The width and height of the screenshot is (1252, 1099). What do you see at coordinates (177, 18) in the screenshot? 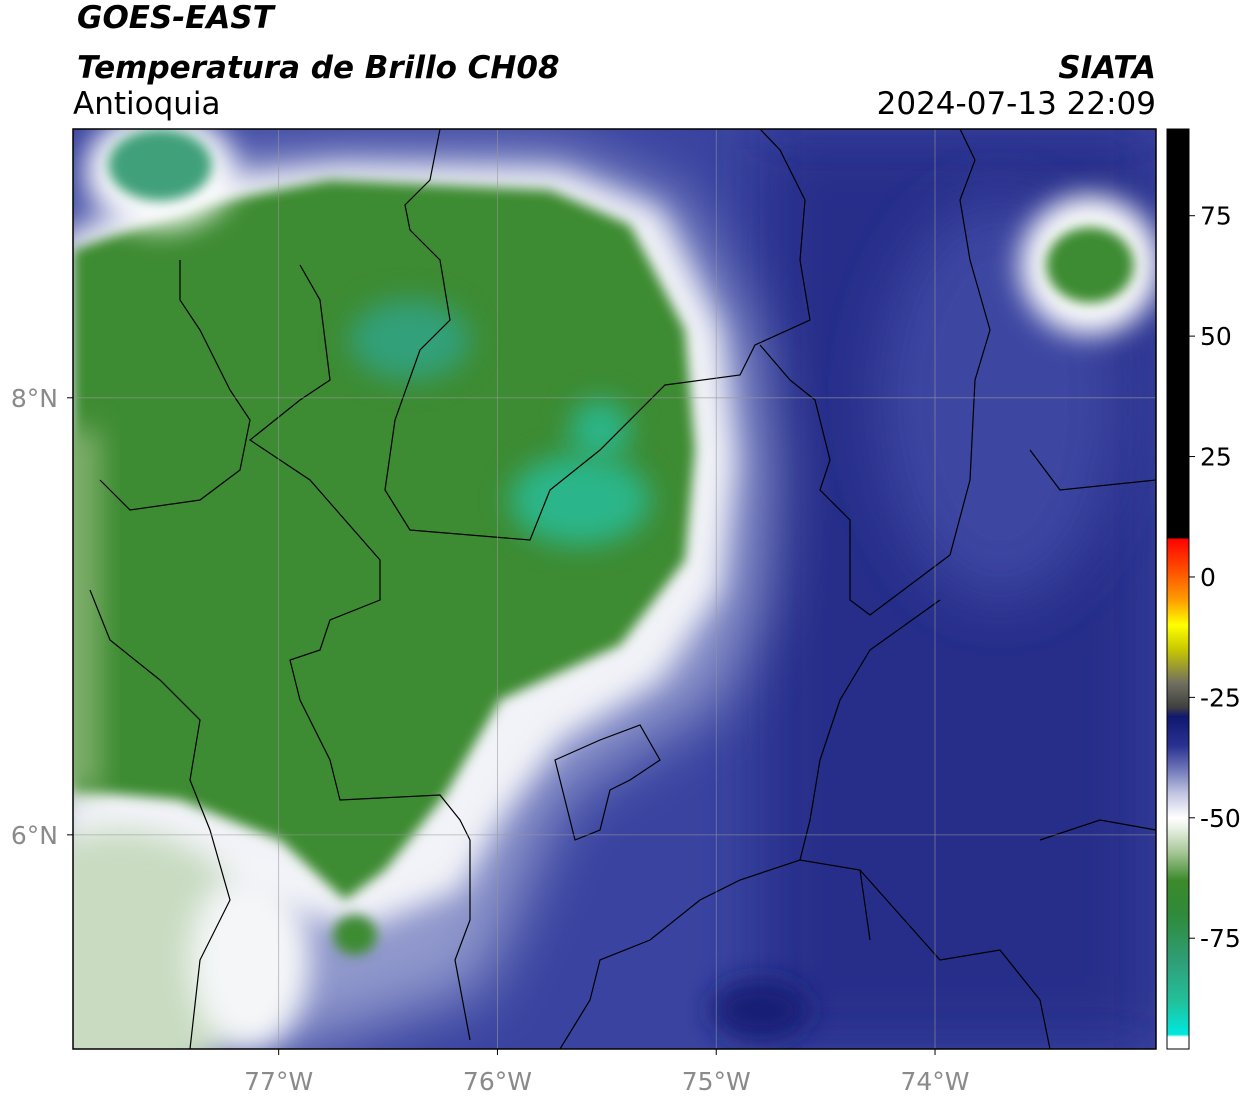
I see `title: GOES-EAST` at bounding box center [177, 18].